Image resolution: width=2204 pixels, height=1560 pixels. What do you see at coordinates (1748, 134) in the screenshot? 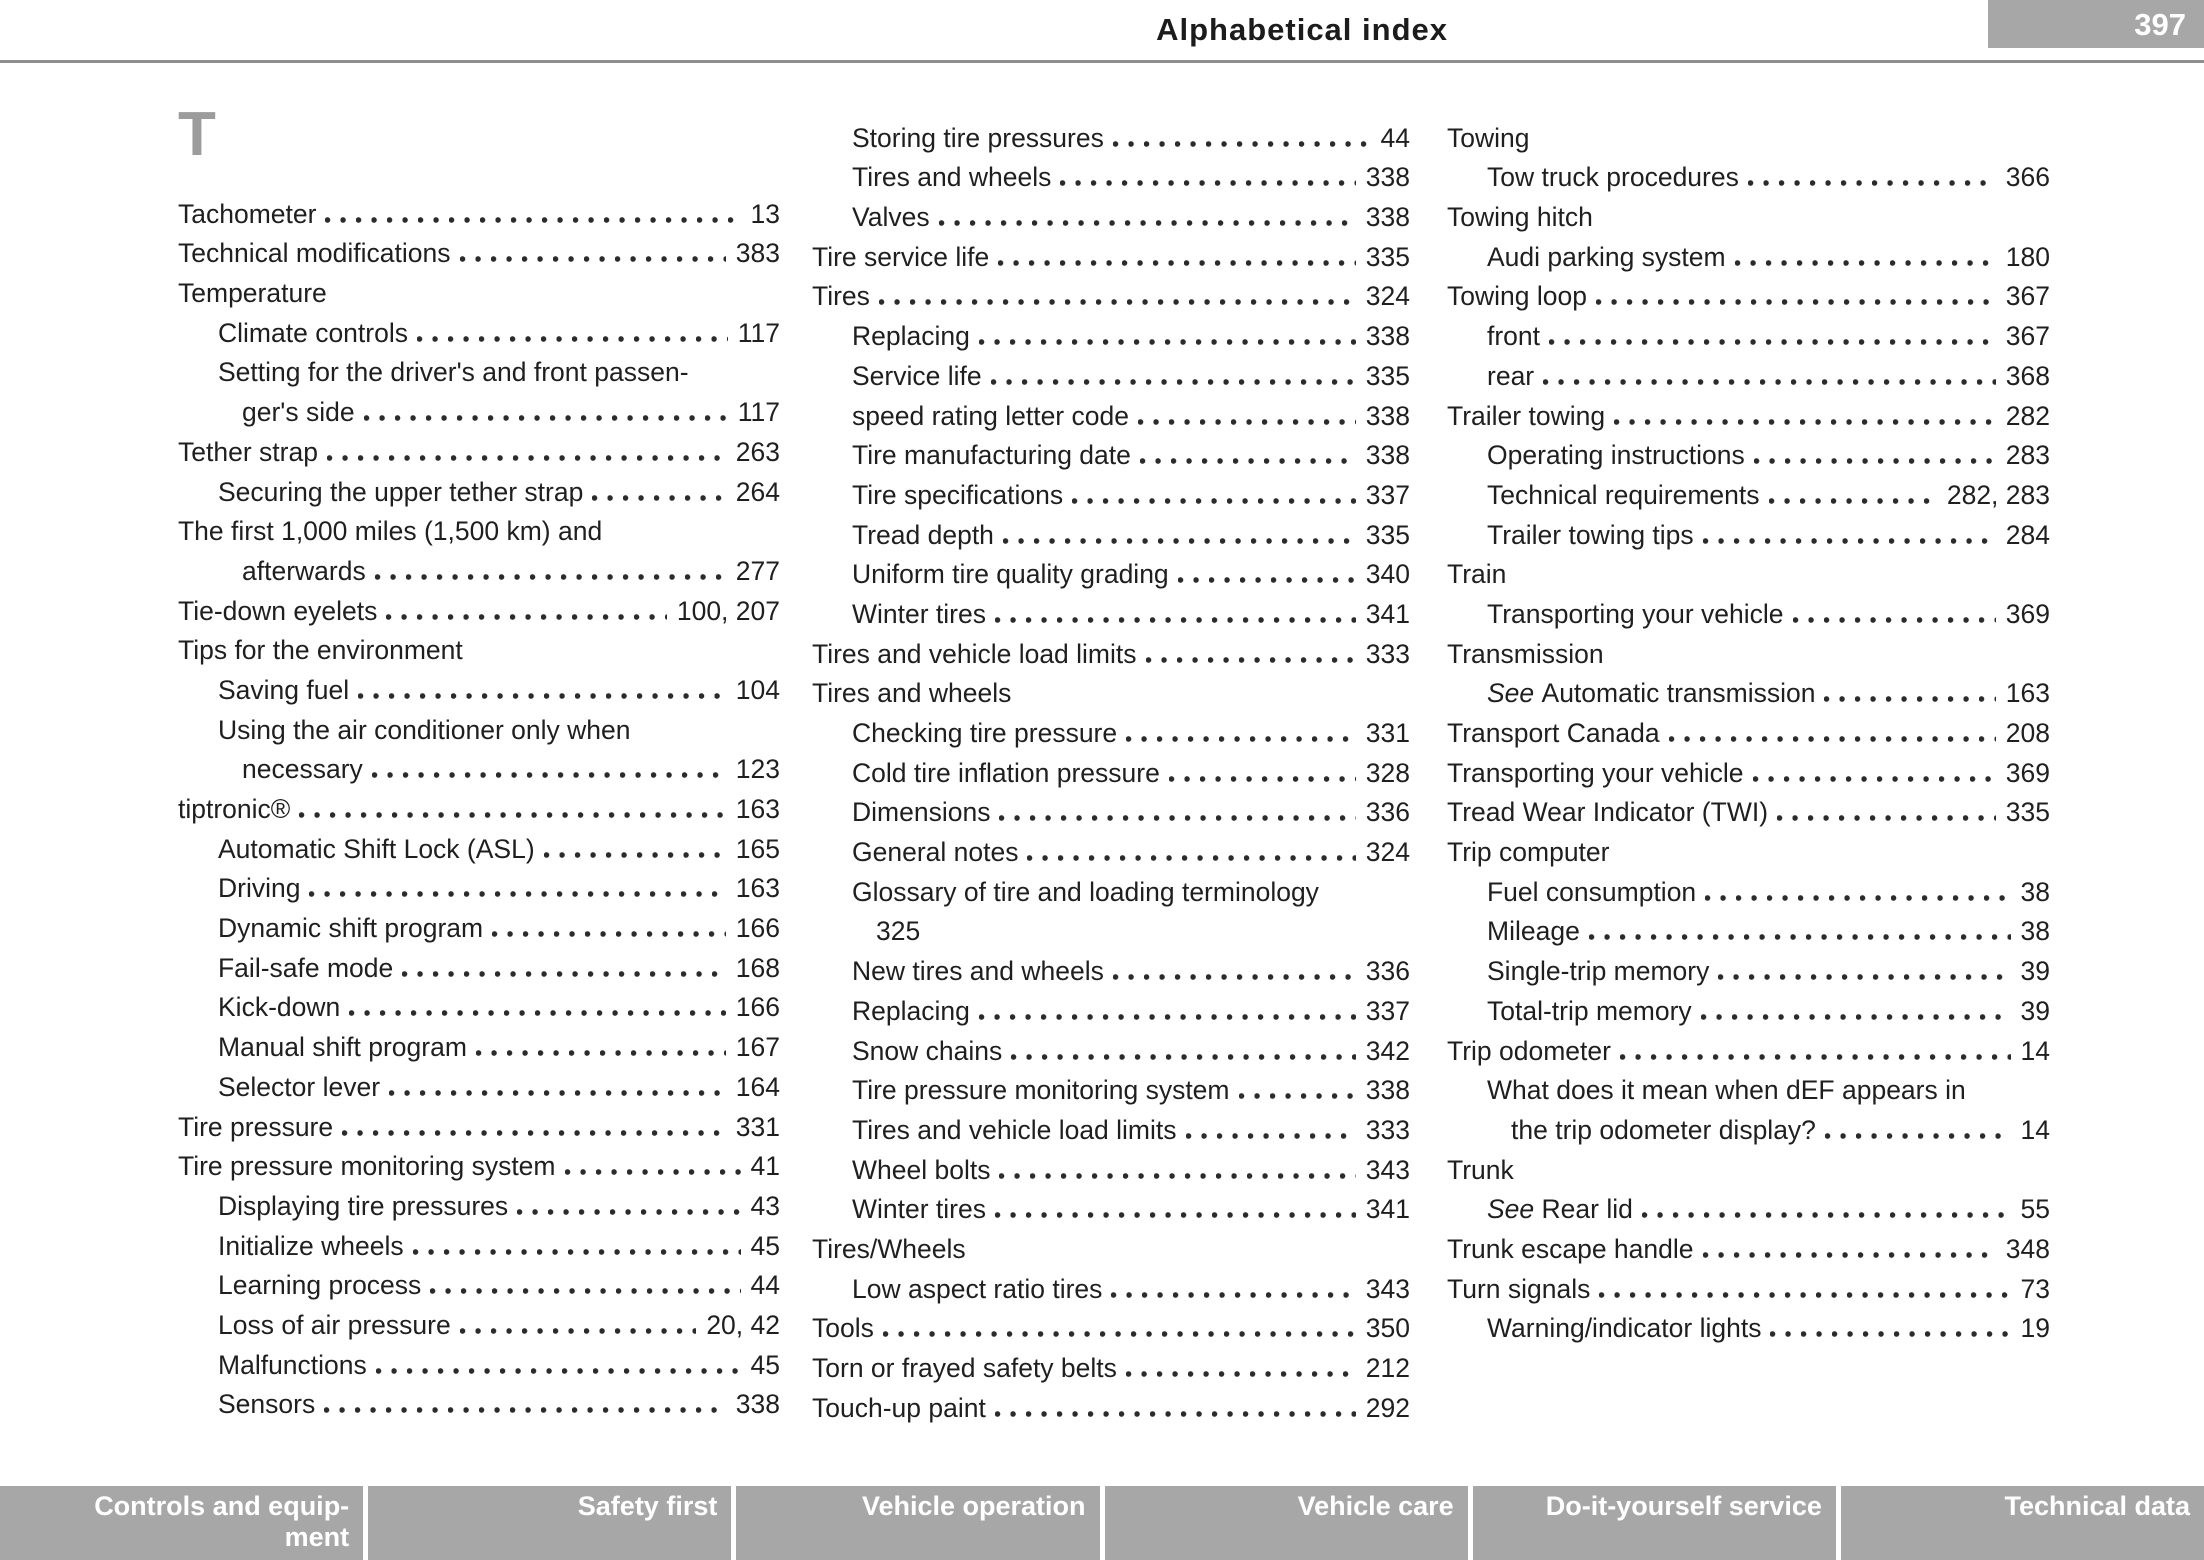
I see `index-entry: Towing` at bounding box center [1748, 134].